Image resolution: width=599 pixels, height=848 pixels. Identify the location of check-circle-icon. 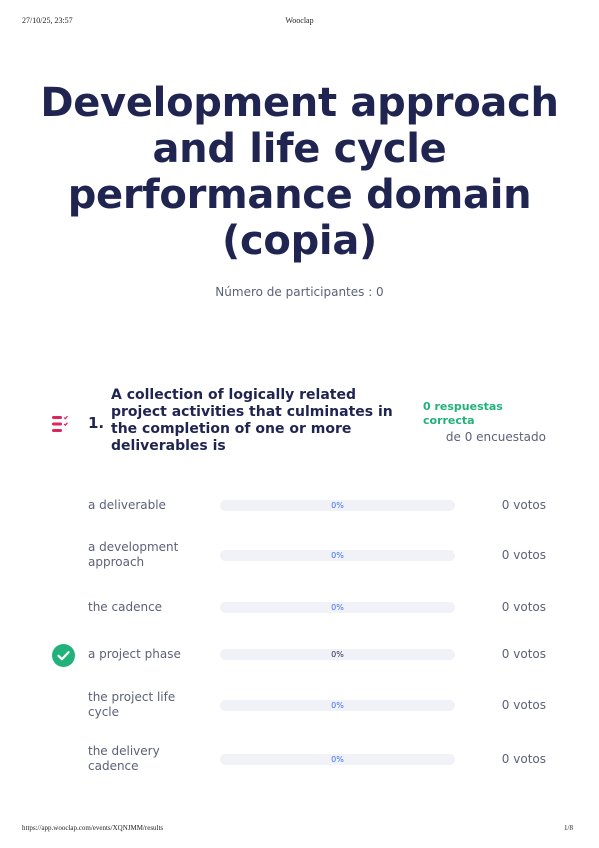
(63, 655).